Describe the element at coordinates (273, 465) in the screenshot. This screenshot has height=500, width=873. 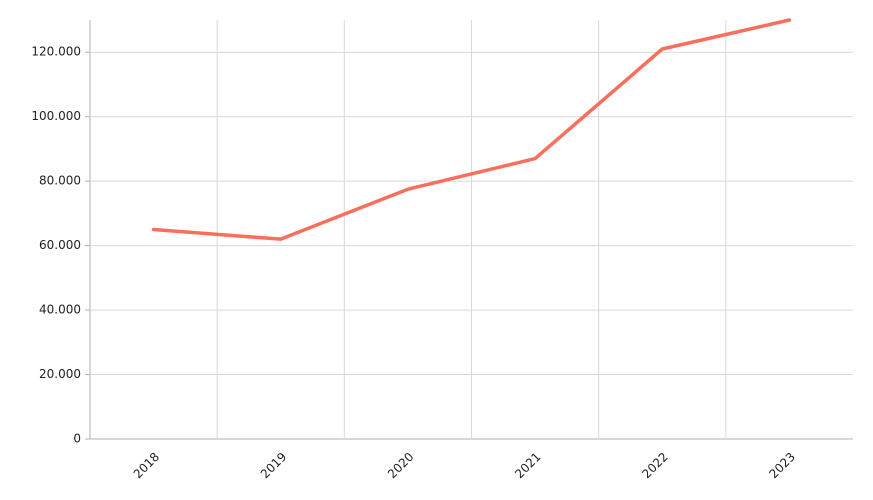
I see `x-tick-label: 2019` at that location.